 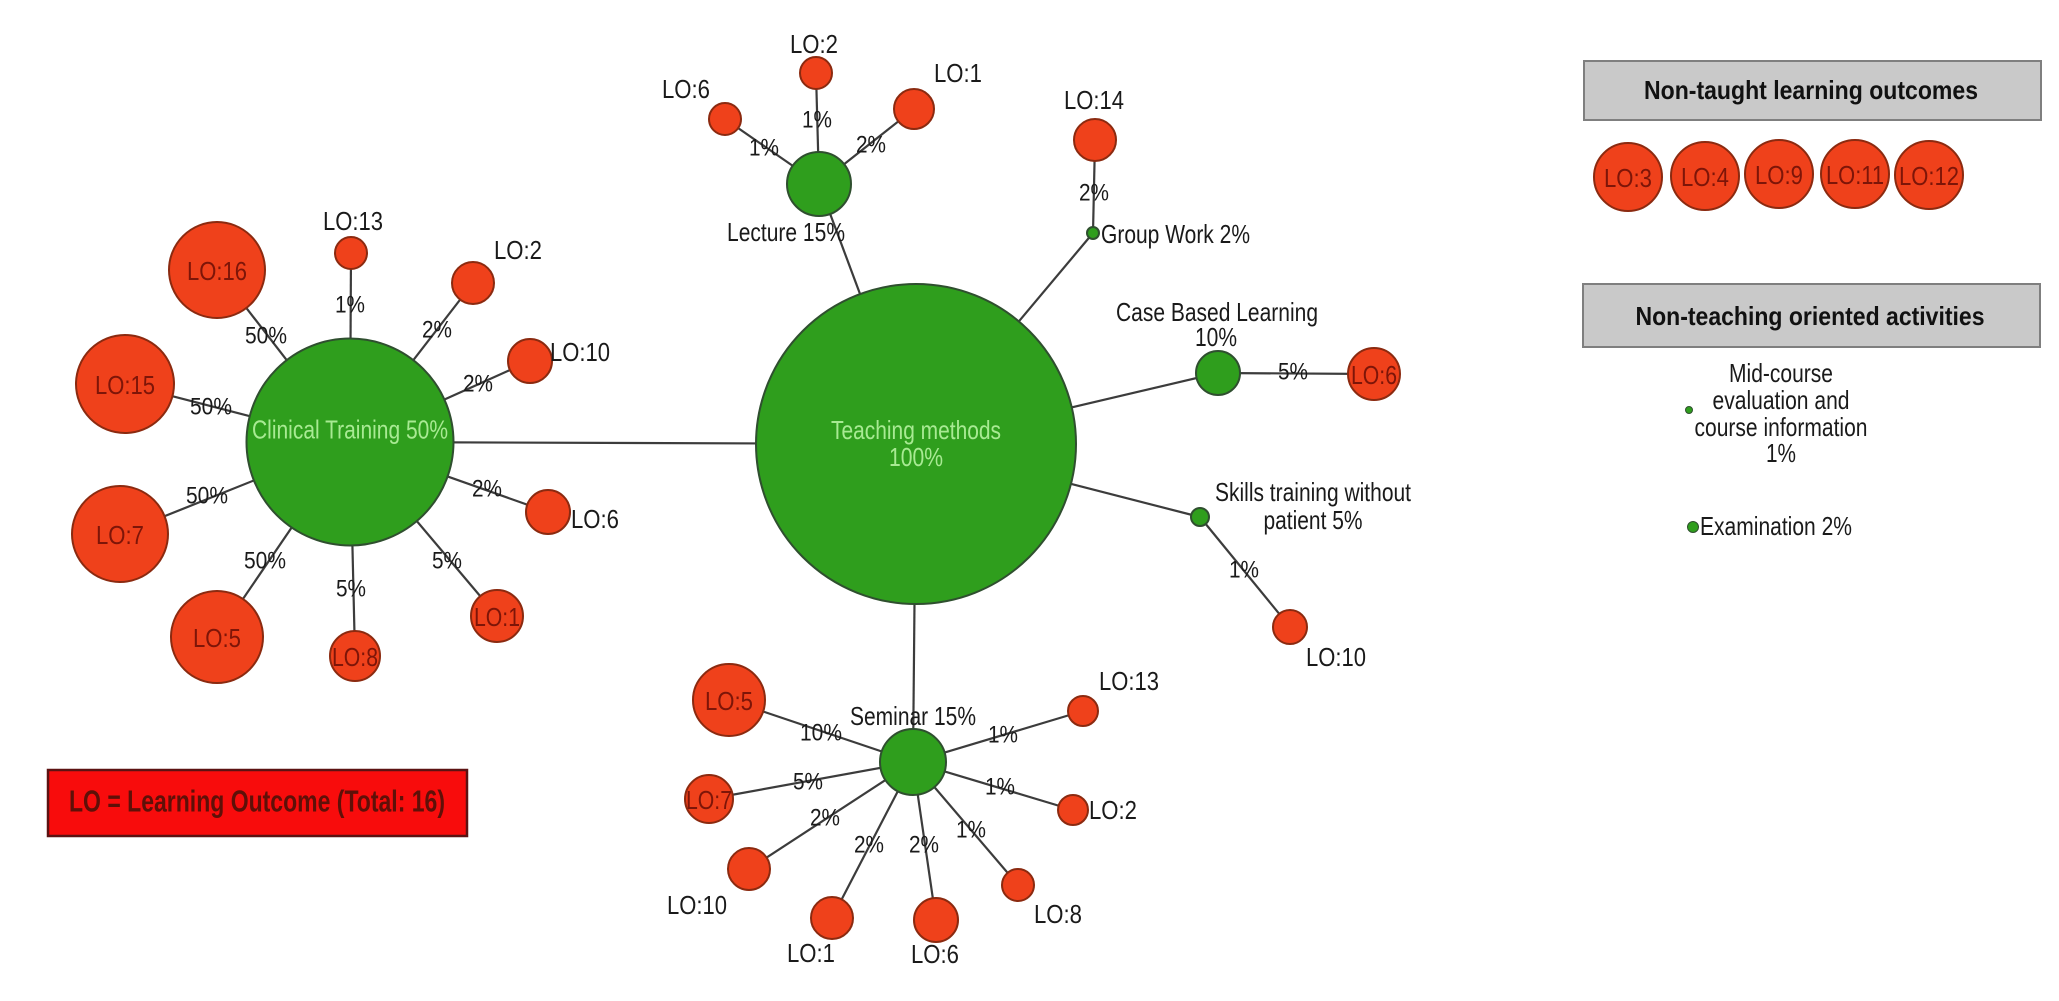 I want to click on svg-text: Lecture 15%, so click(x=786, y=232).